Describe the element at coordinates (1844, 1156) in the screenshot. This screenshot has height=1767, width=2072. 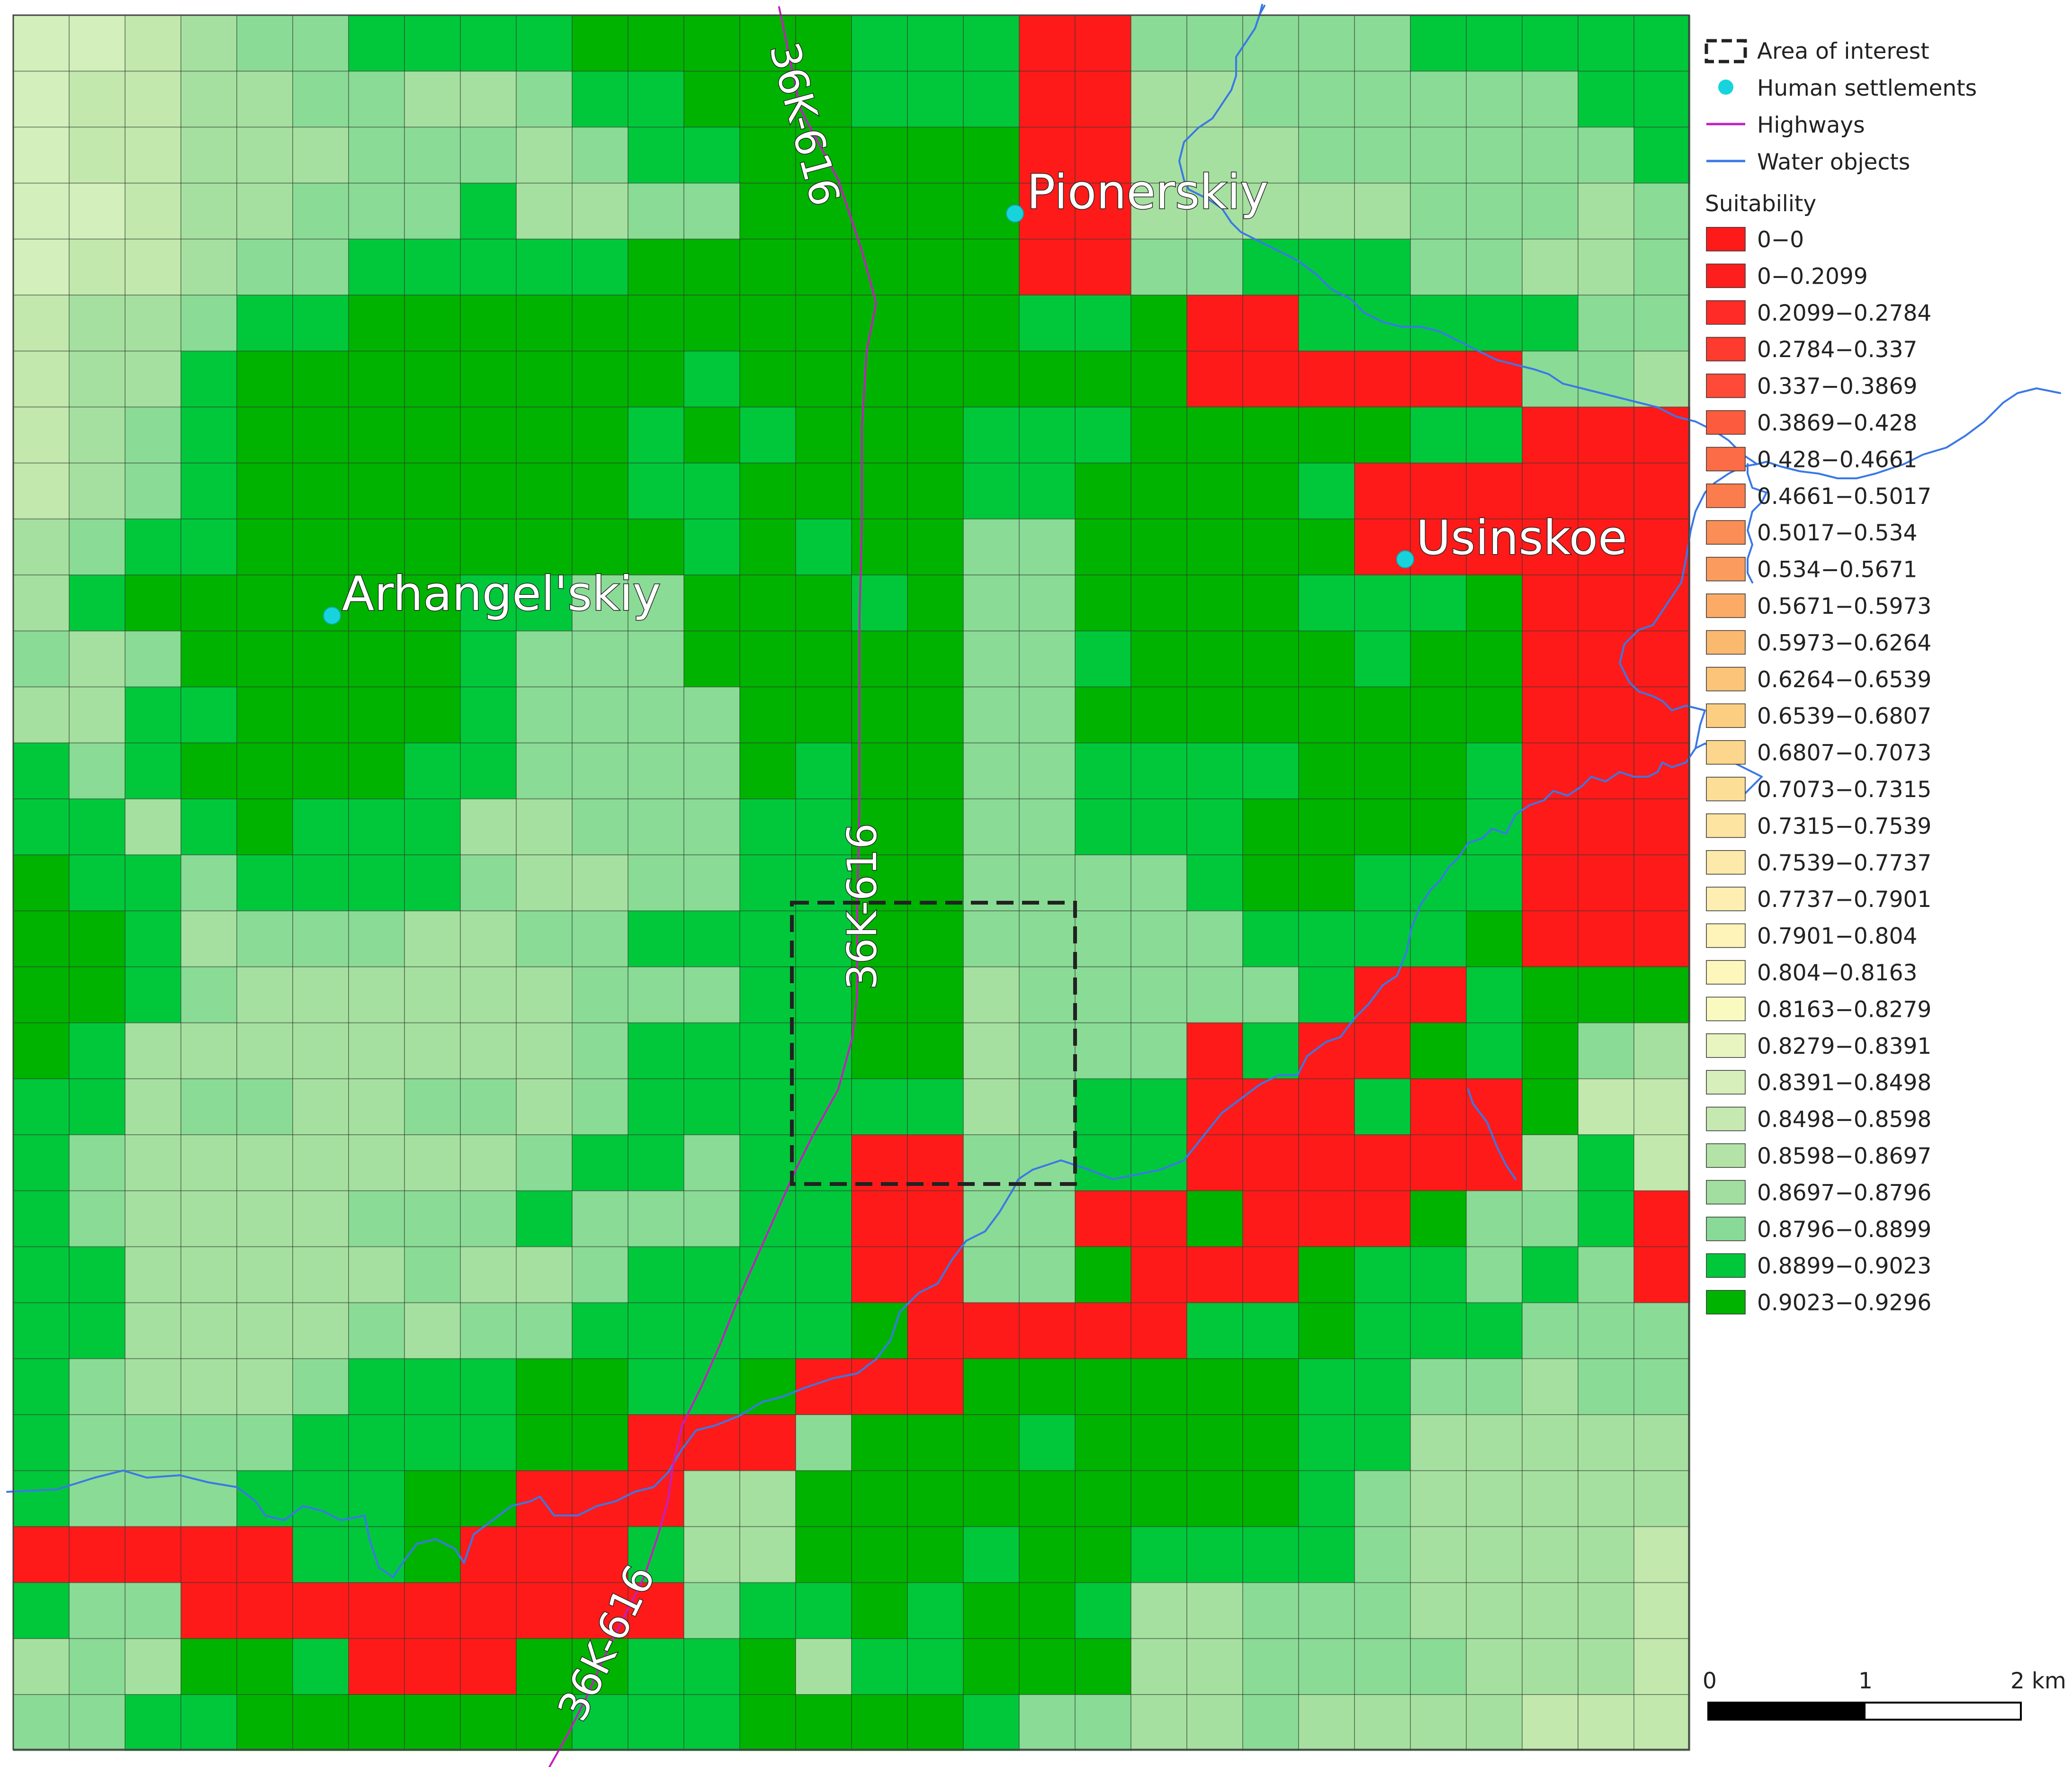
I see `legend-class-label: 0.8598−0.8697` at that location.